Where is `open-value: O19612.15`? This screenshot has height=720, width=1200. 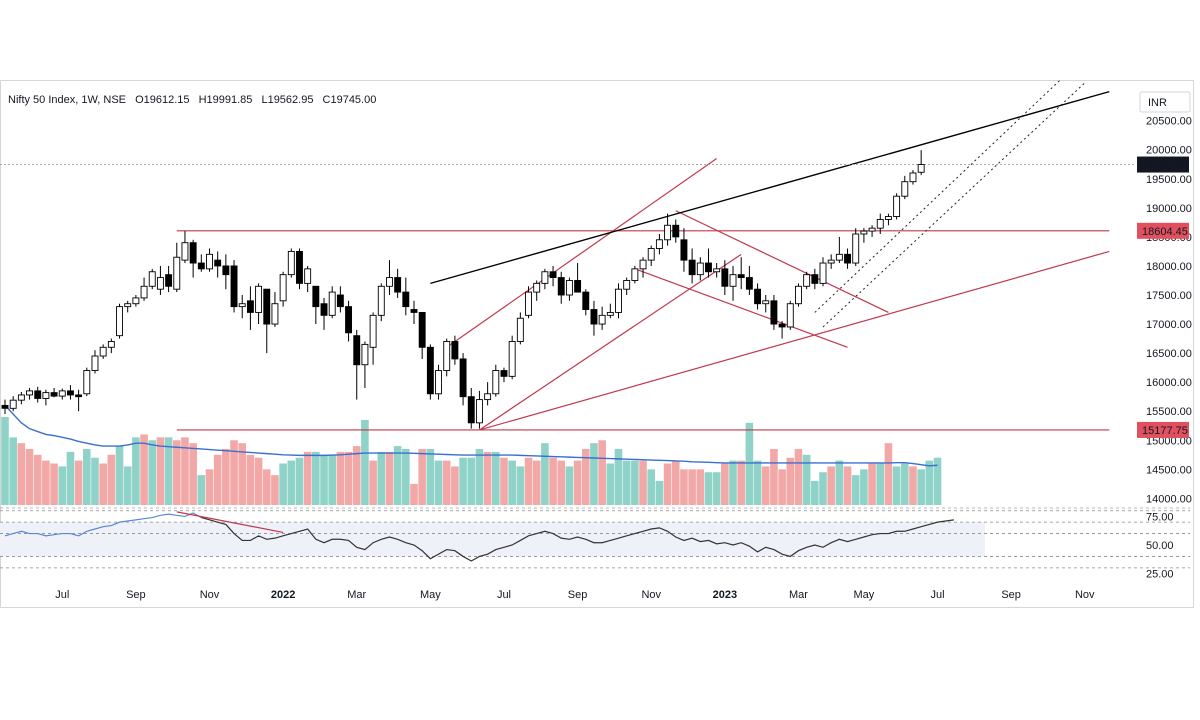
open-value: O19612.15 is located at coordinates (162, 100).